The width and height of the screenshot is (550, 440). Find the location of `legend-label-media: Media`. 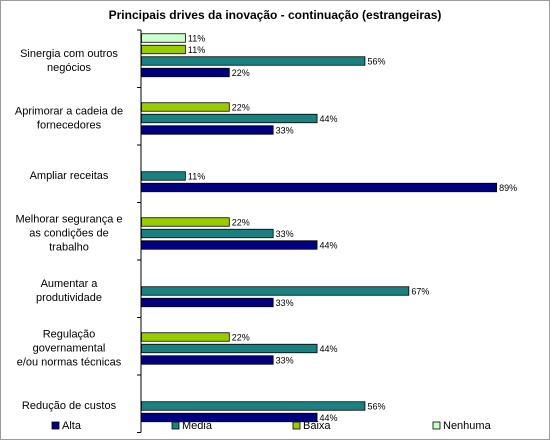

legend-label-media: Media is located at coordinates (197, 426).